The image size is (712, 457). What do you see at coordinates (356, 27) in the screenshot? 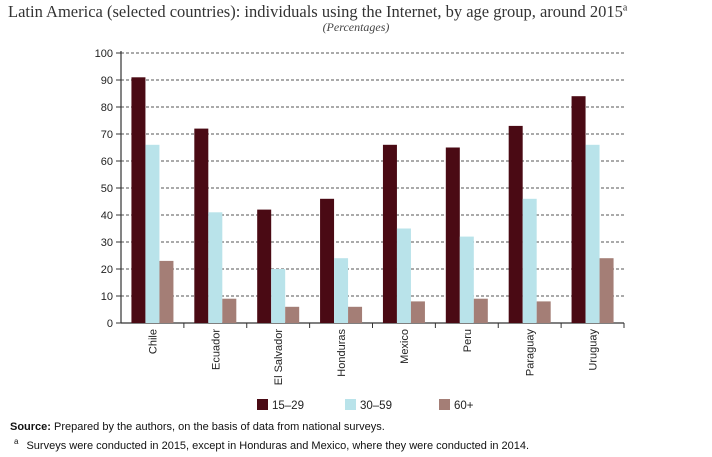
I see `chart-subtitle: (Percentages)` at bounding box center [356, 27].